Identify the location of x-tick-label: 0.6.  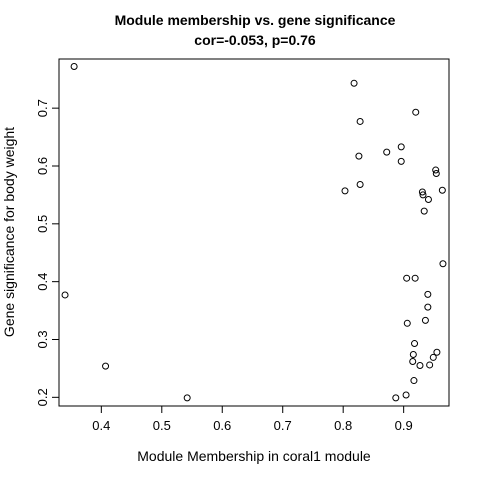
(222, 425).